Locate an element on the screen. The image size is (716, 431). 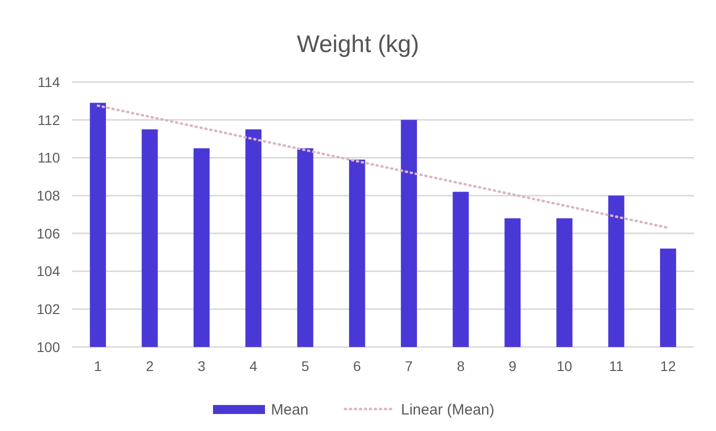
legend-label: Mean is located at coordinates (290, 409).